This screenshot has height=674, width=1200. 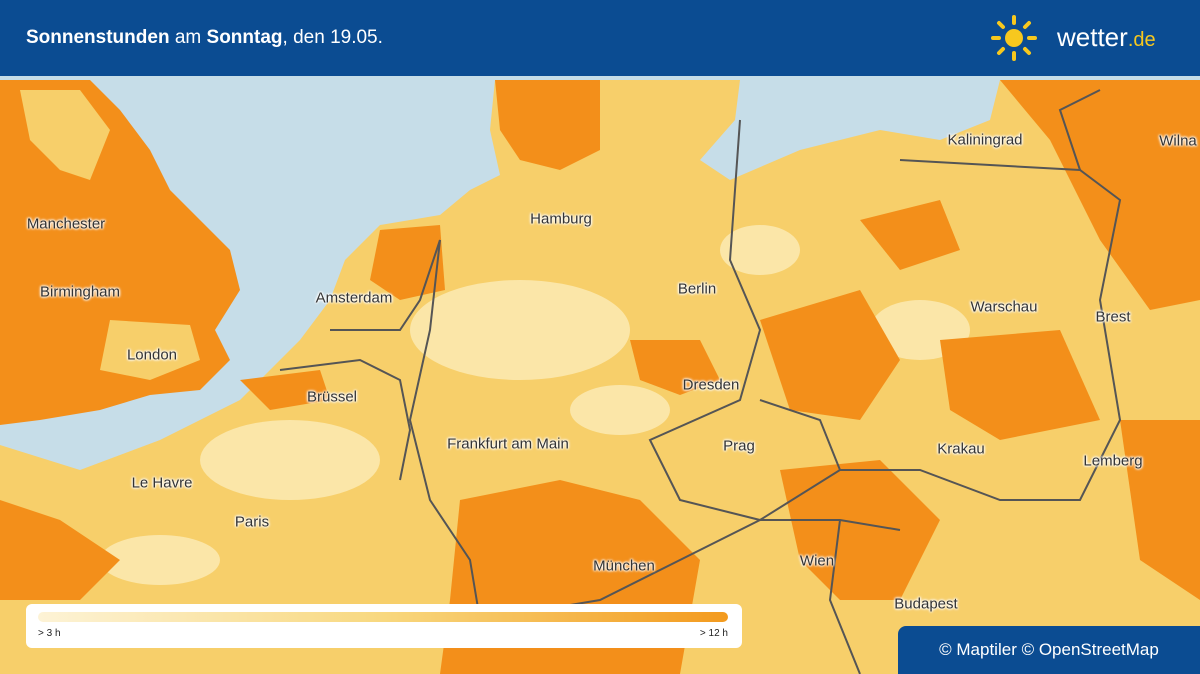 What do you see at coordinates (624, 566) in the screenshot?
I see `city-label: München` at bounding box center [624, 566].